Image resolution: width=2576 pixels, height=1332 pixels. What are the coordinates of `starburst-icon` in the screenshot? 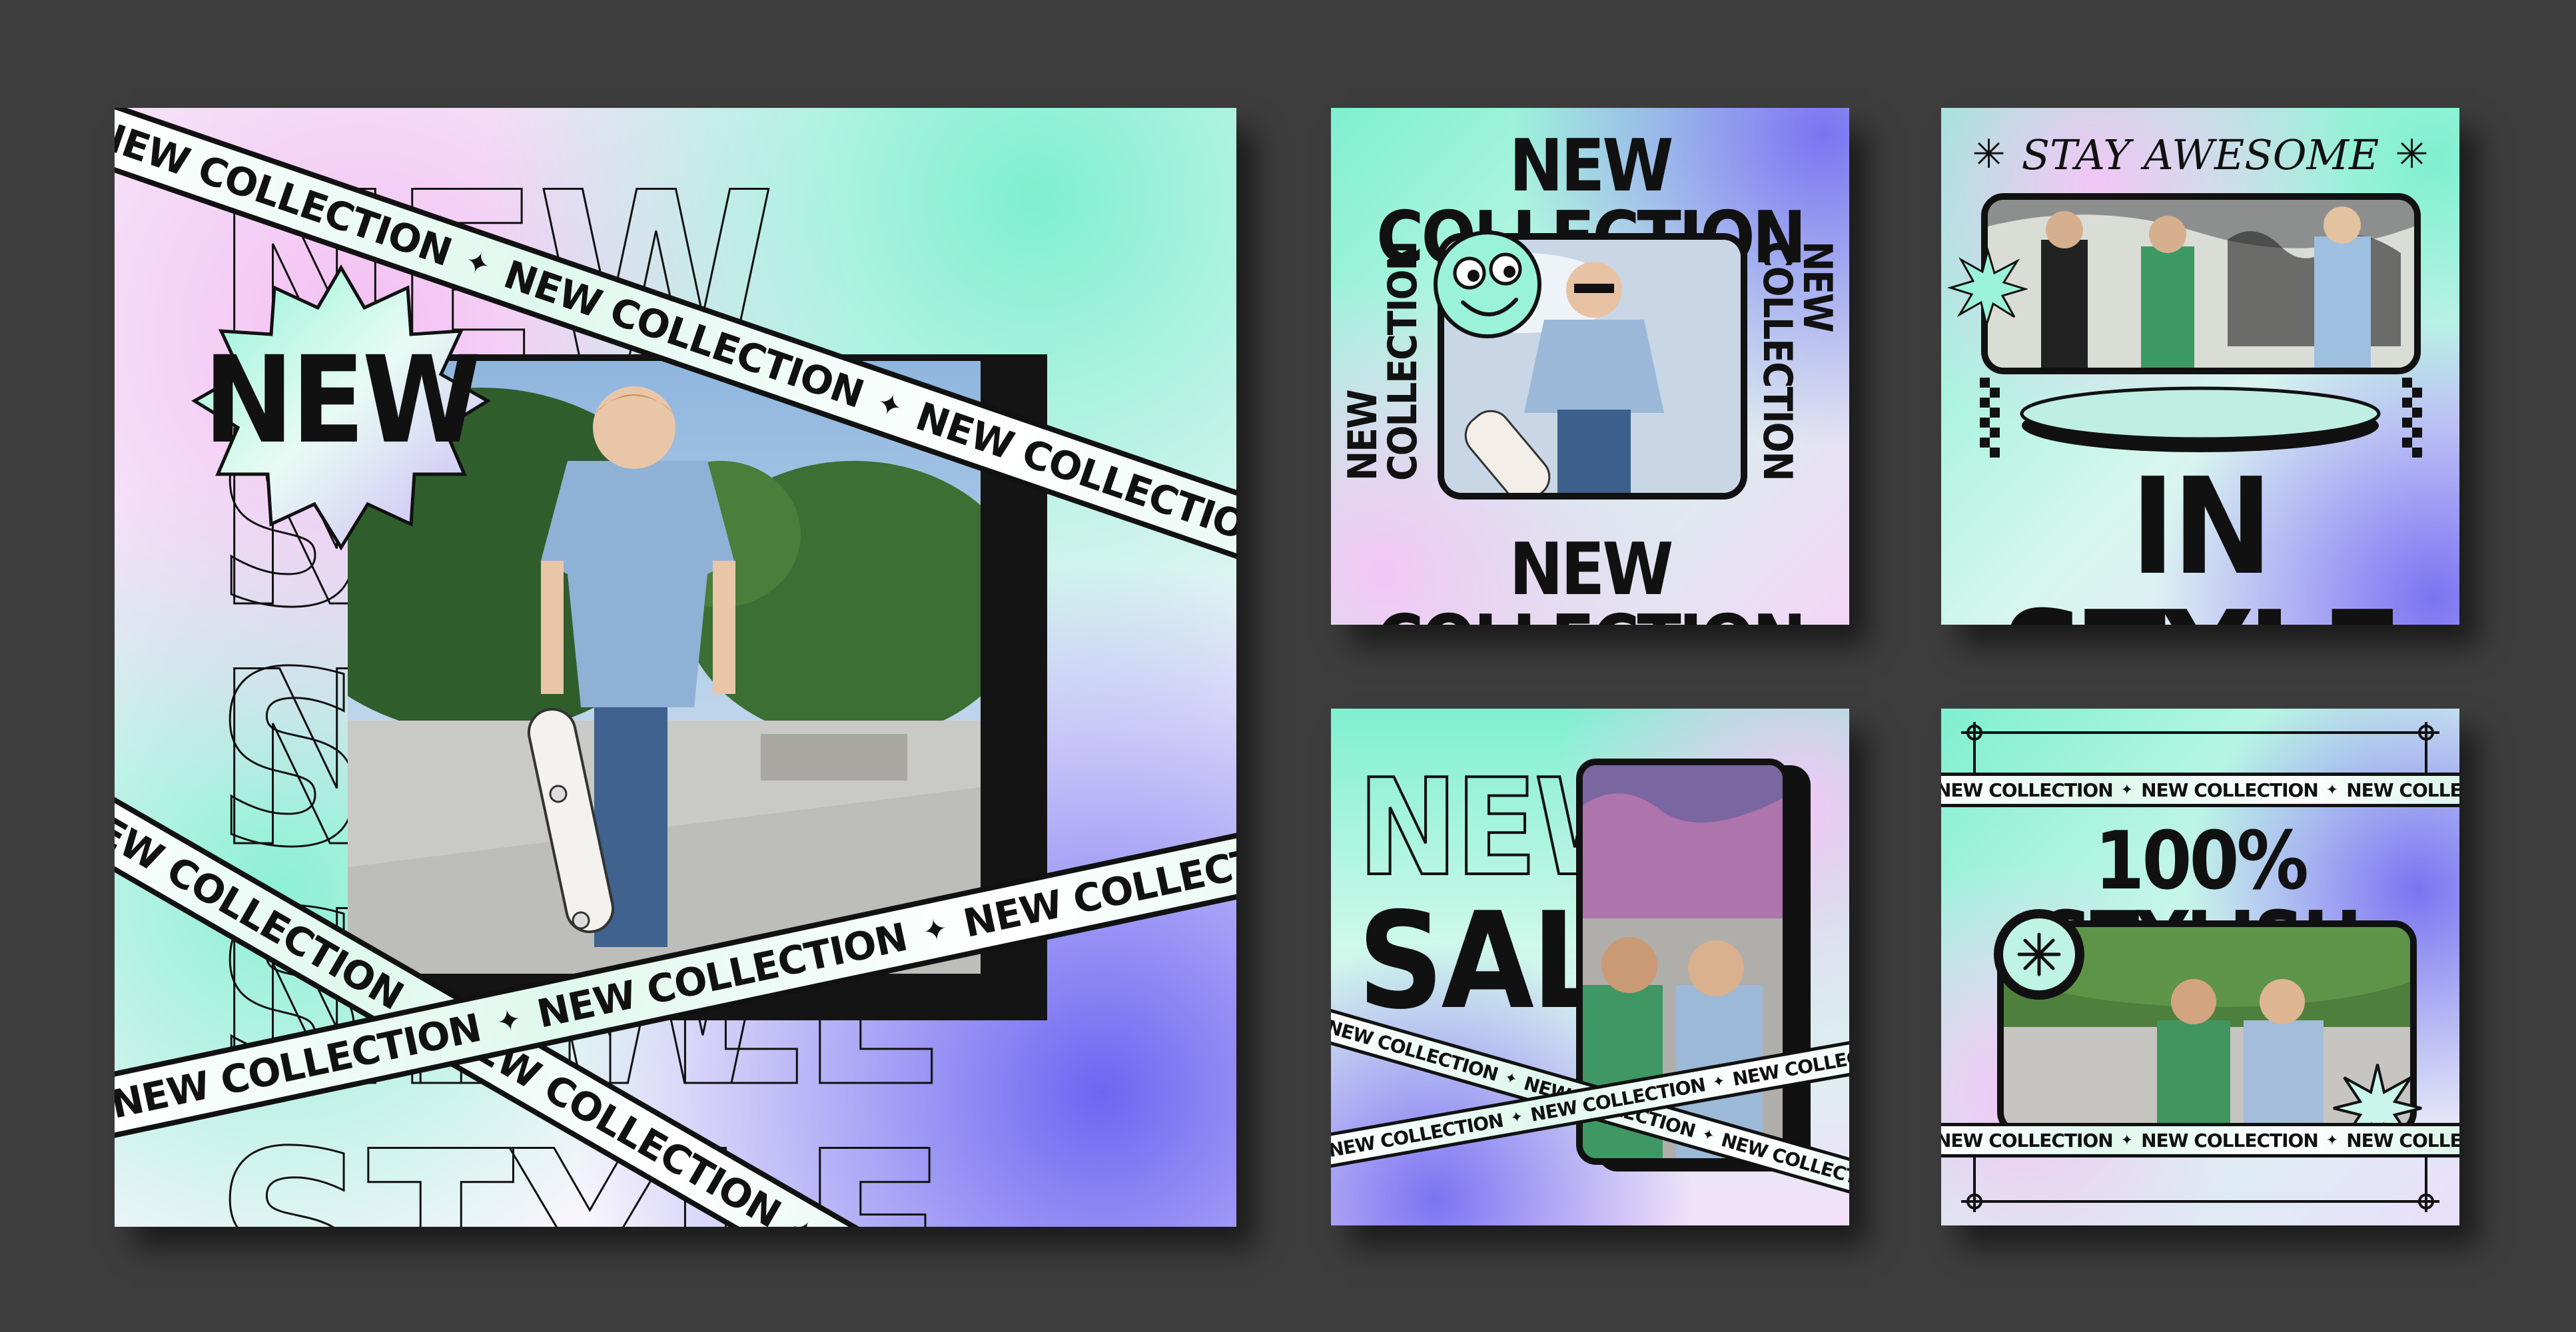 It's located at (341, 407).